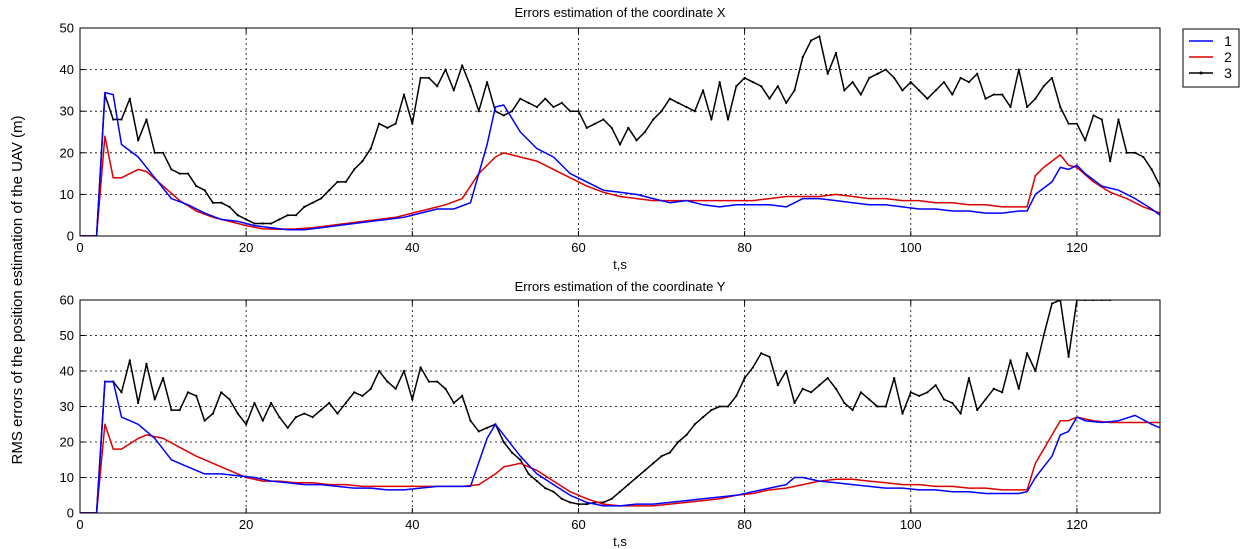 Image resolution: width=1247 pixels, height=549 pixels. I want to click on x-tick-label: 80, so click(744, 524).